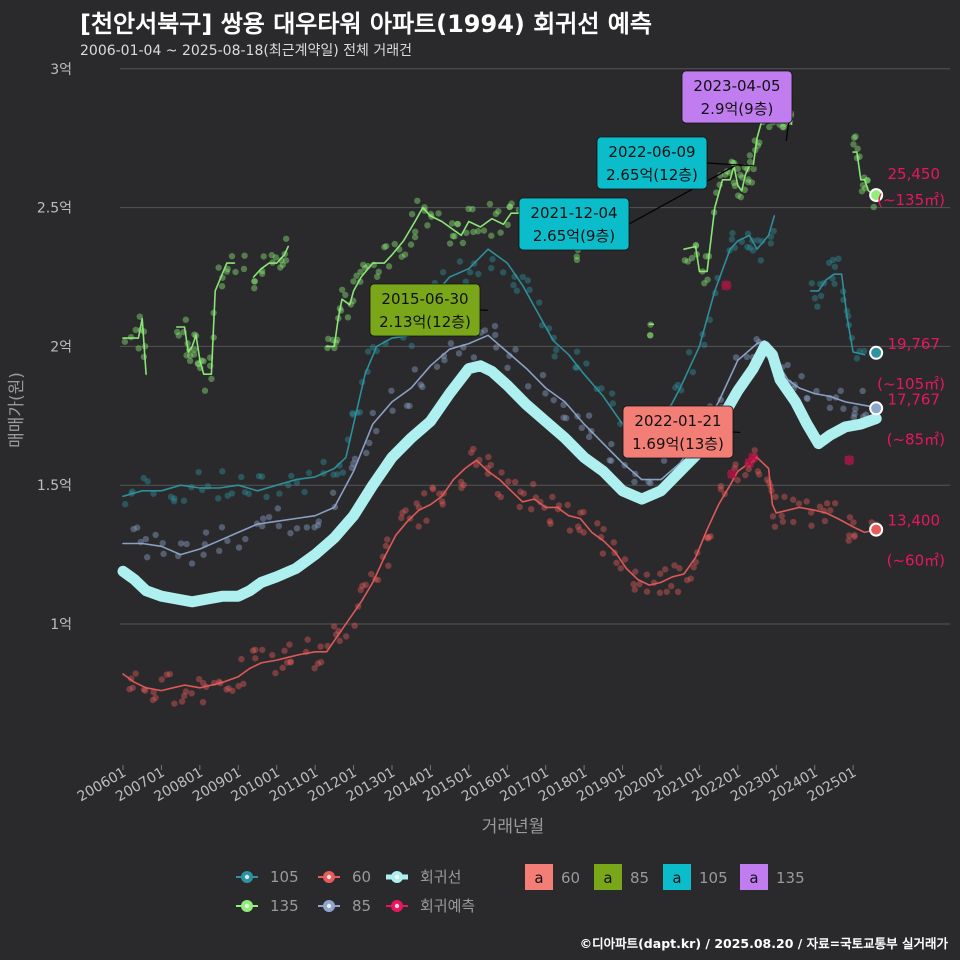 This screenshot has width=960, height=960. I want to click on legend-label: 60, so click(361, 877).